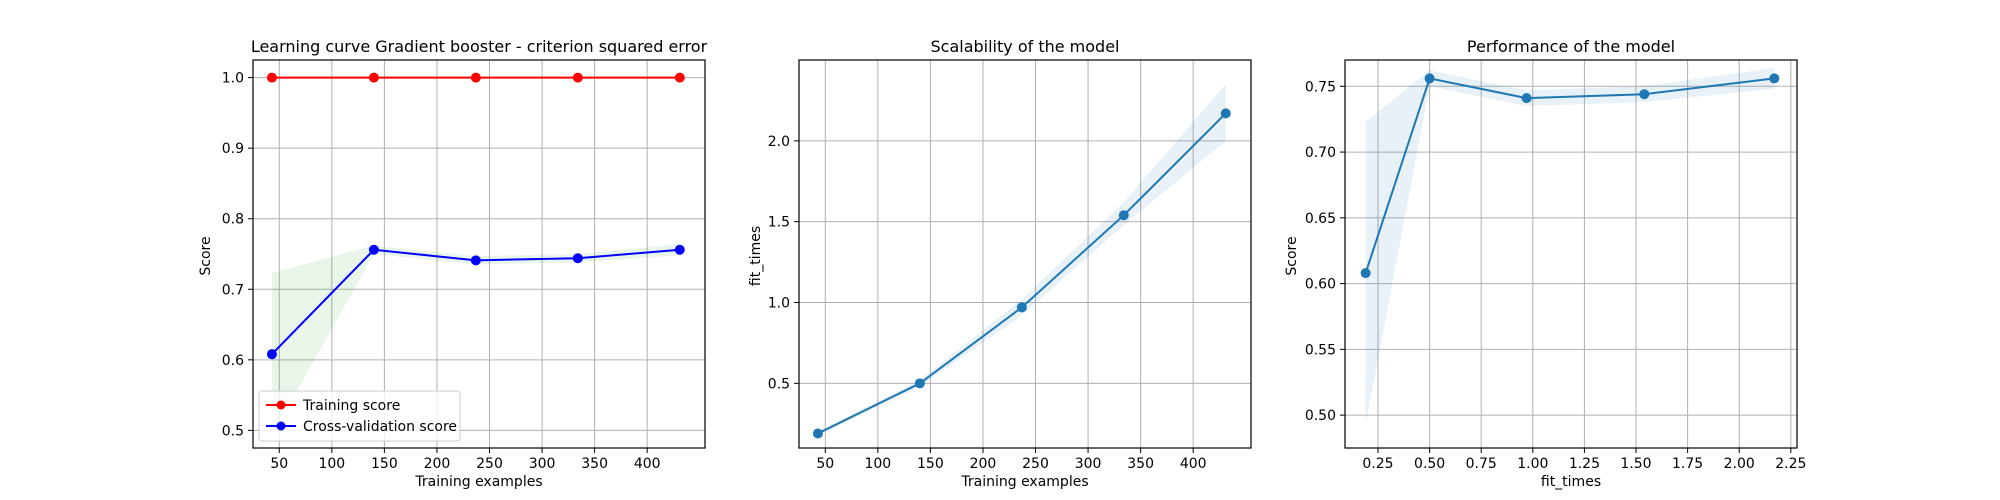 This screenshot has height=500, width=2000. I want to click on x-tick-label: 1.25, so click(1584, 464).